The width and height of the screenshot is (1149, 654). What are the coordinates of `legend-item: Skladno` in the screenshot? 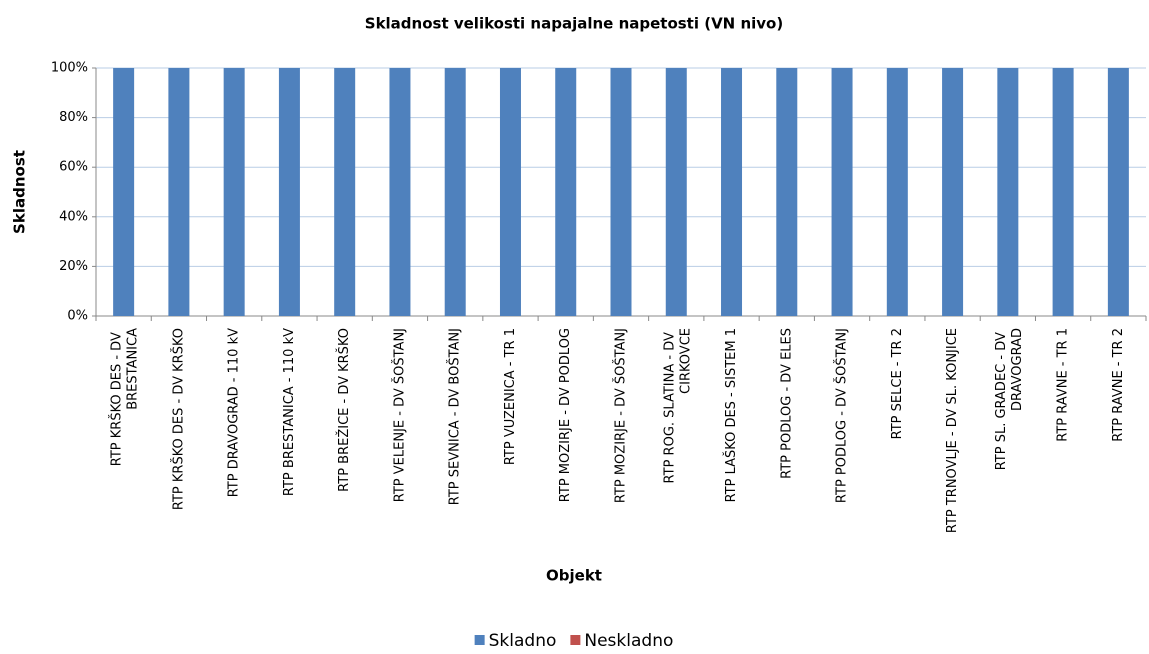 It's located at (515, 641).